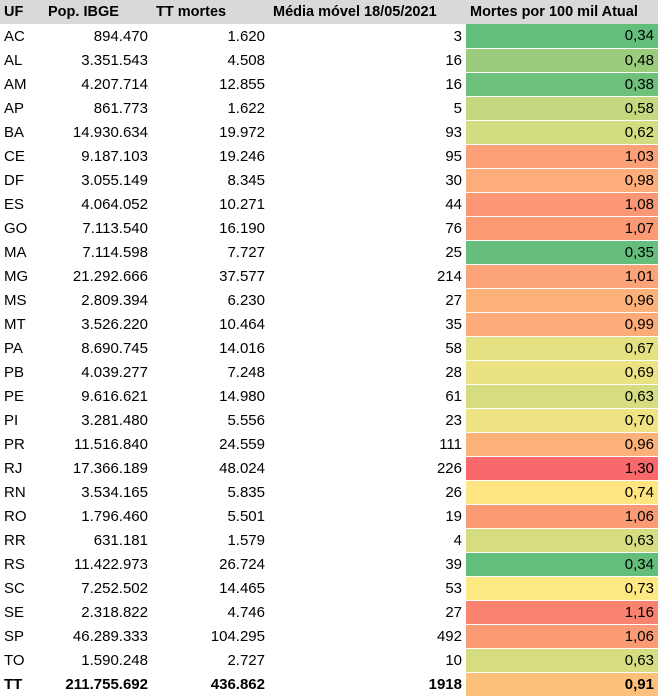  Describe the element at coordinates (449, 468) in the screenshot. I see `cell-media: 226` at that location.